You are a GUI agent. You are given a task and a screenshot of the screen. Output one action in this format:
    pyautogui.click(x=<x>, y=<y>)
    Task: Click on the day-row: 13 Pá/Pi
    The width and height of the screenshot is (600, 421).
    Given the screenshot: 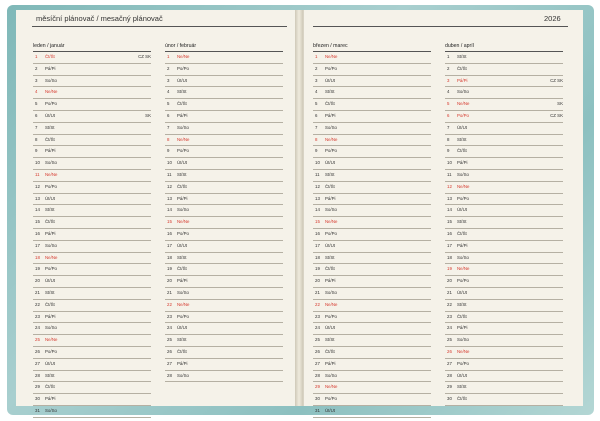 What is the action you would take?
    pyautogui.click(x=372, y=200)
    